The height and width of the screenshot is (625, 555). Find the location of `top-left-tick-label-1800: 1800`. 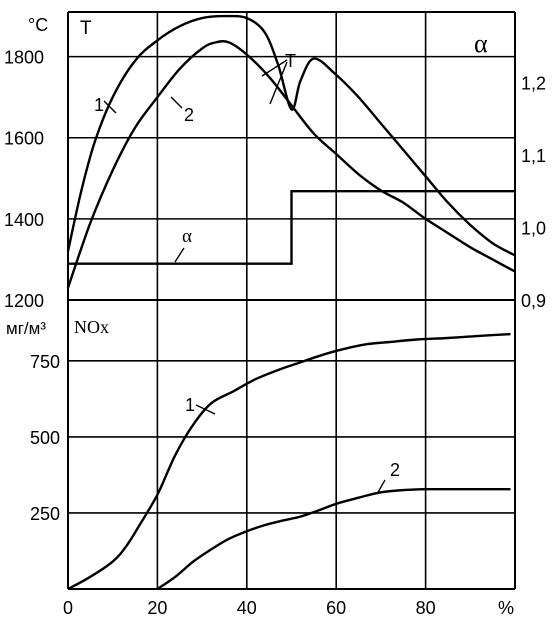

top-left-tick-label-1800: 1800 is located at coordinates (24, 58).